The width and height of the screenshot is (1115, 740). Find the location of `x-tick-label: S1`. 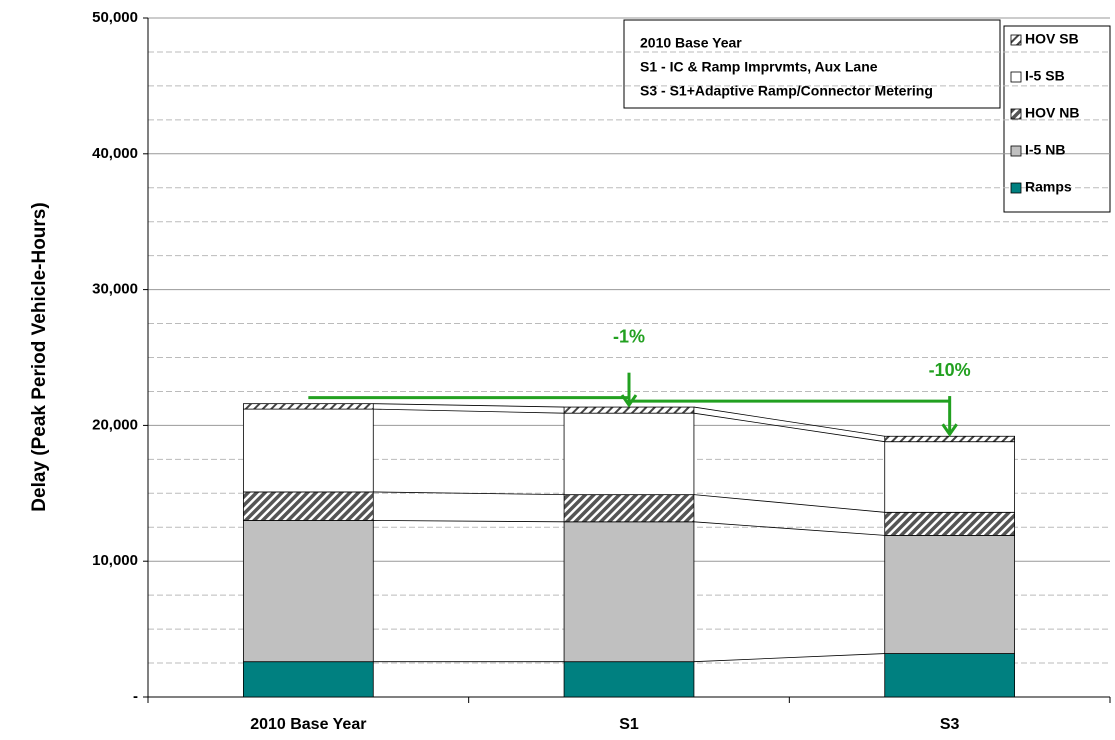

x-tick-label: S1 is located at coordinates (629, 724).